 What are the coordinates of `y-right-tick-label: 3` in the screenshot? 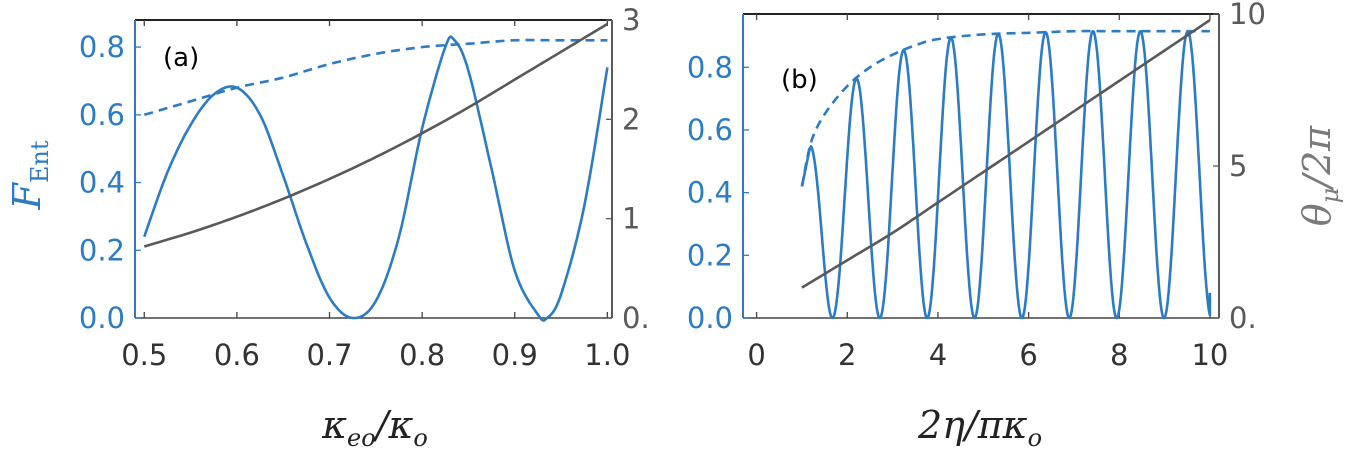 It's located at (631, 20).